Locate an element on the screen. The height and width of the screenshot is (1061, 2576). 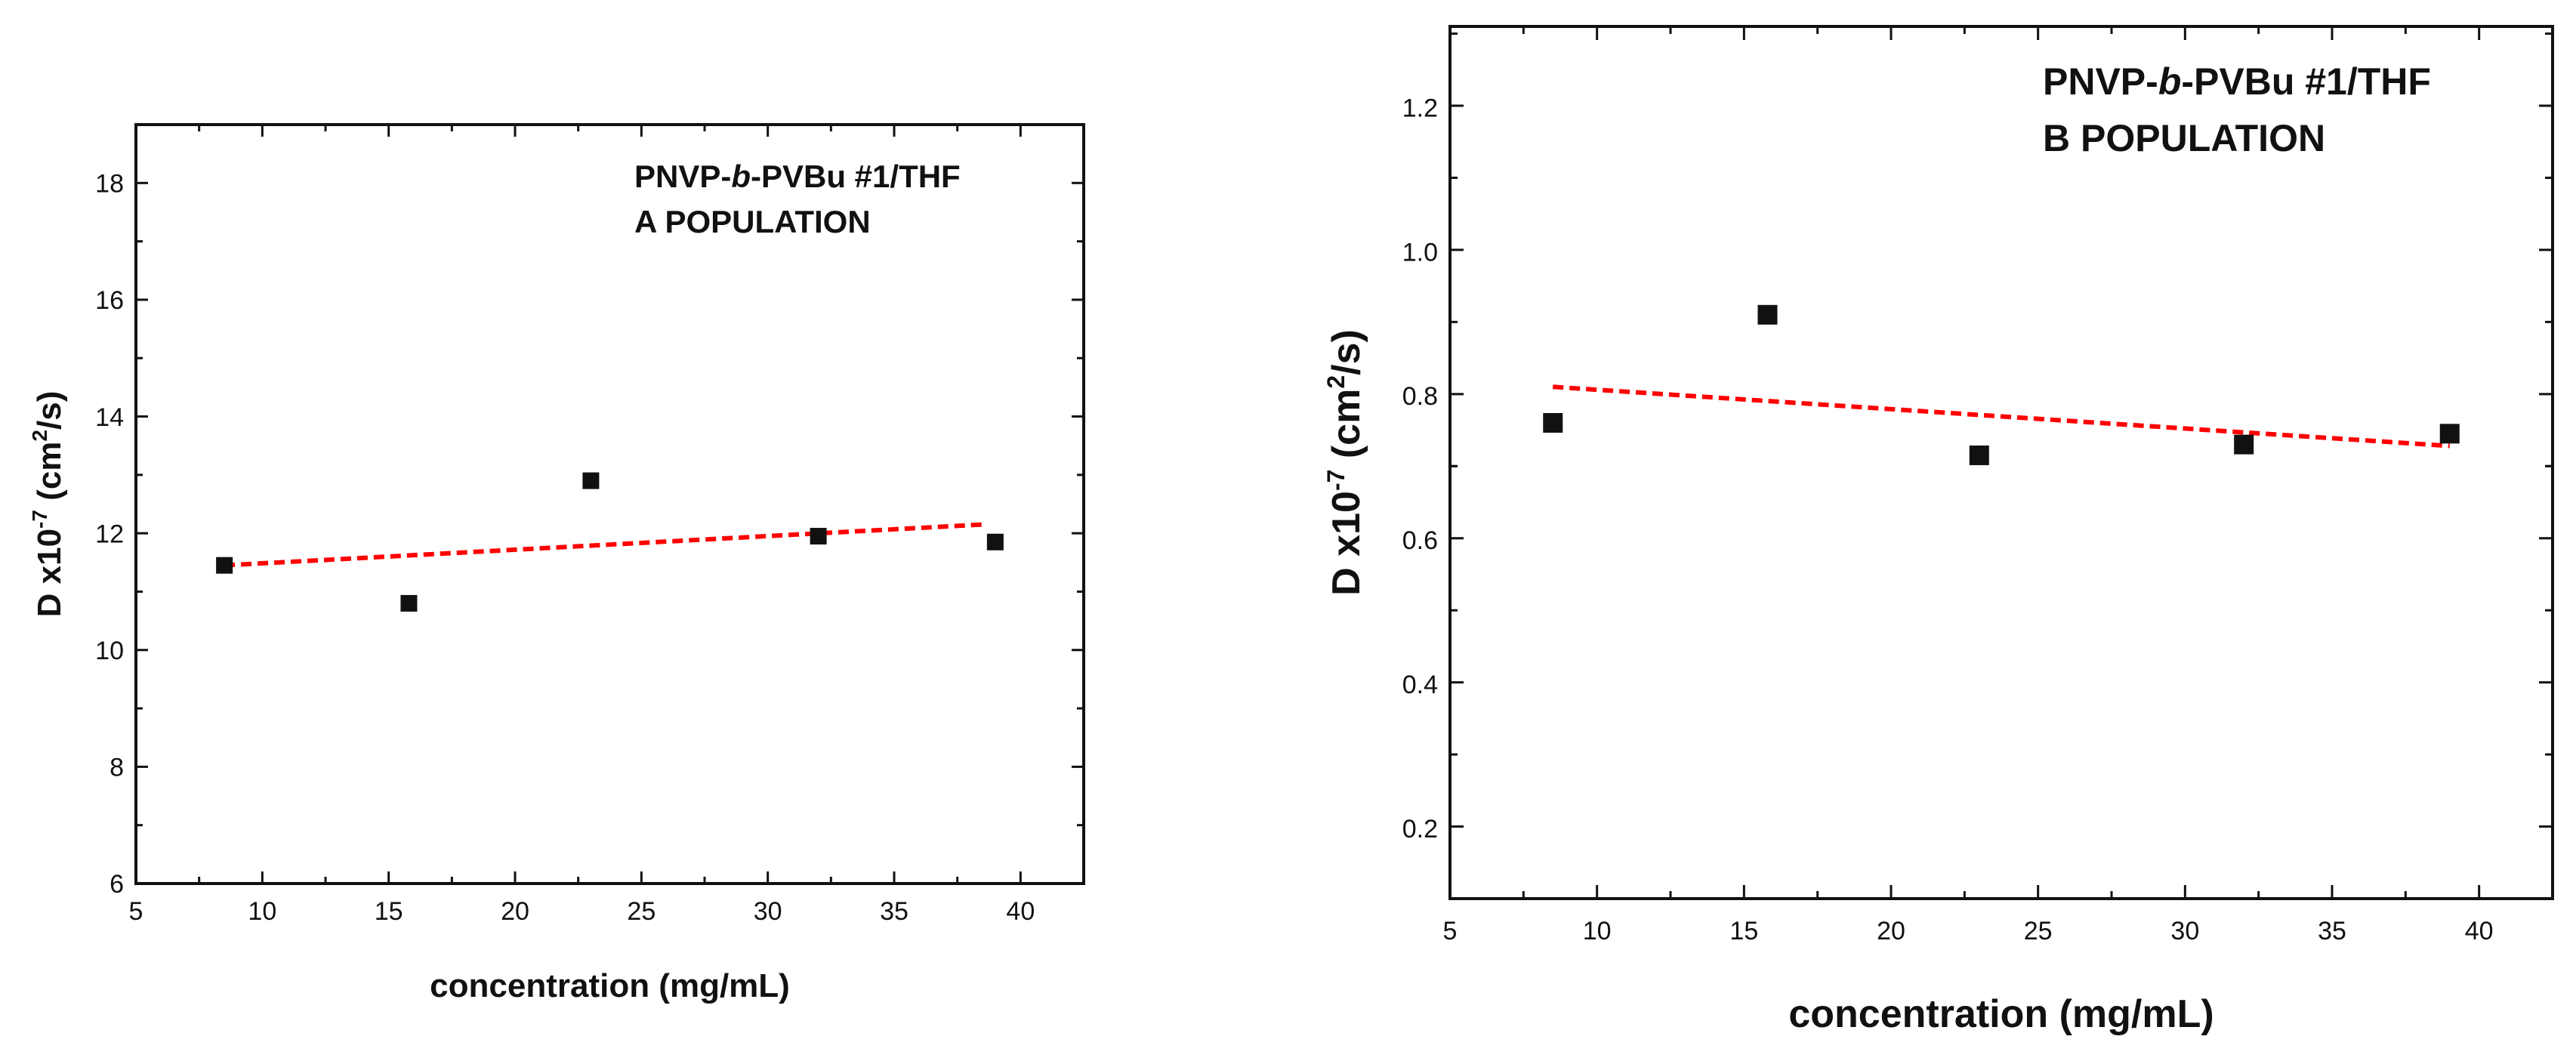
annotation-line1-a: PNVP-b-PVBu #1/THF is located at coordinates (797, 176).